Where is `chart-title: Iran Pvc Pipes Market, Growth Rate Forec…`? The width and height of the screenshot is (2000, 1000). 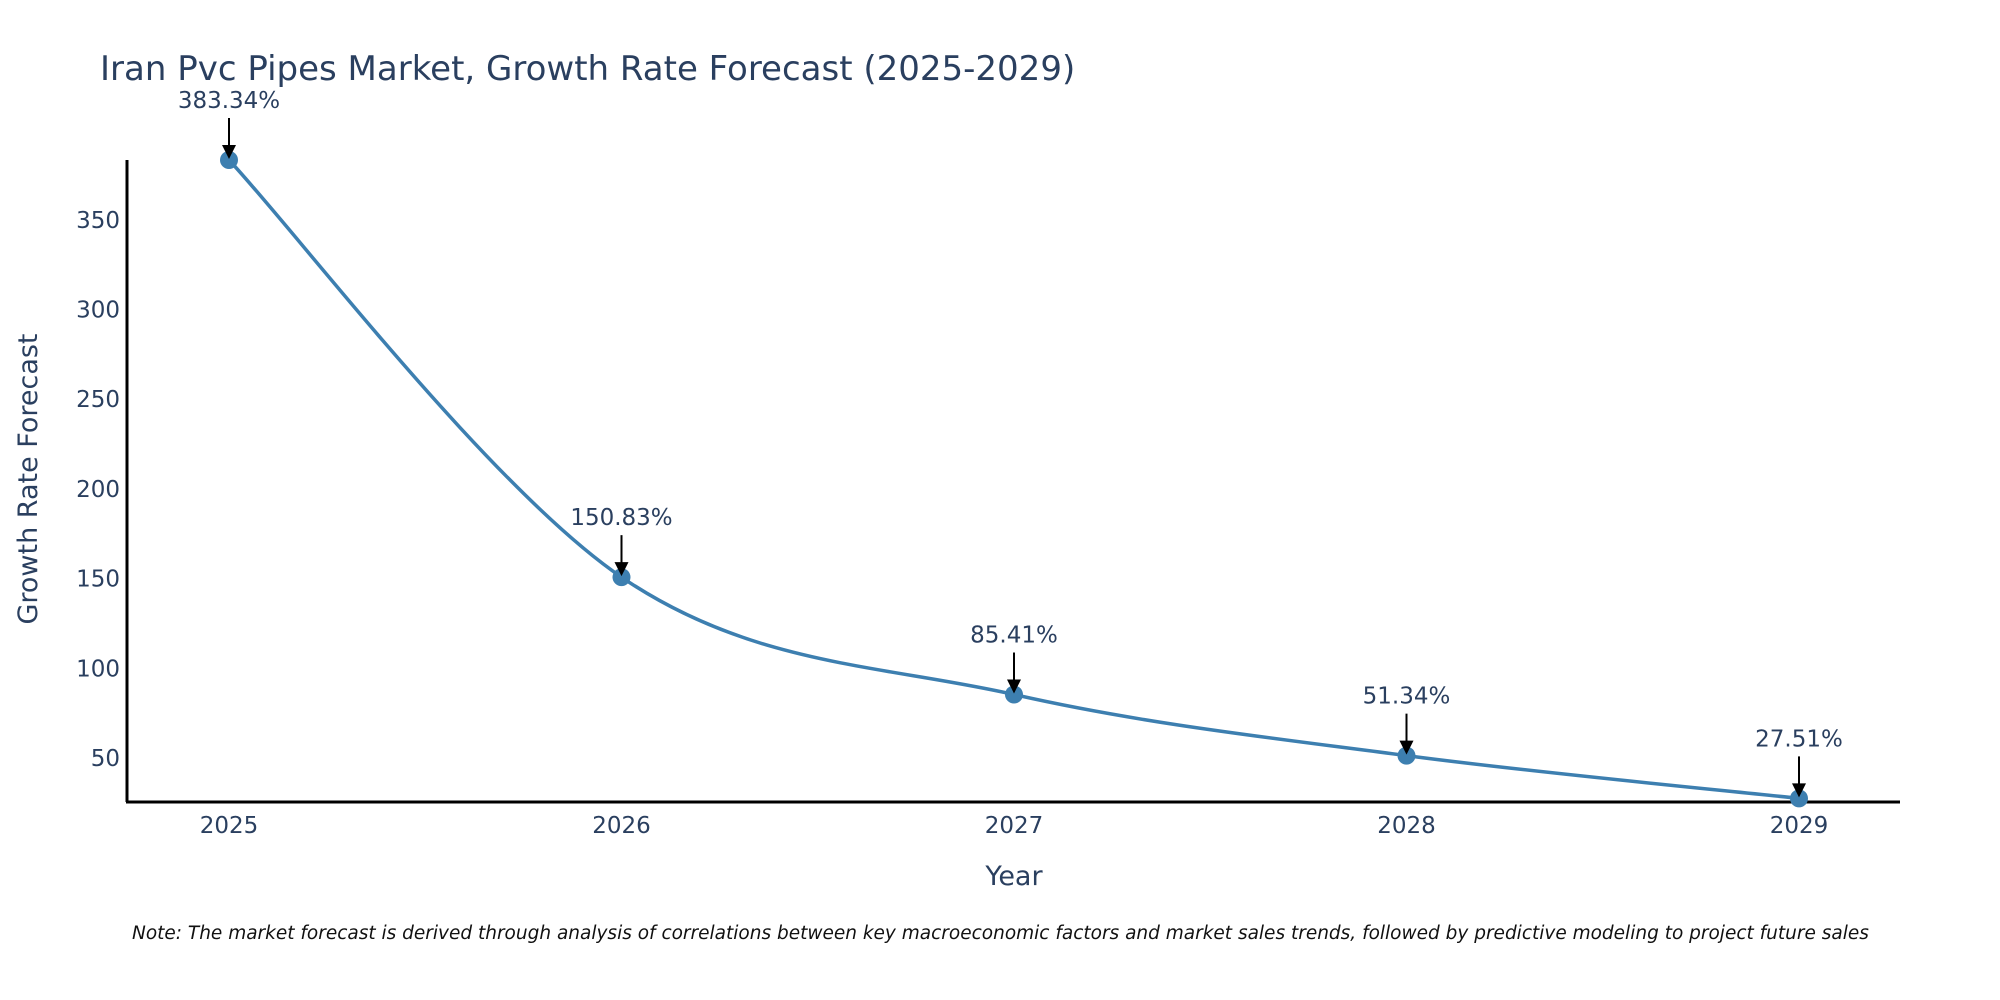
chart-title: Iran Pvc Pipes Market, Growth Rate Forec… is located at coordinates (587, 69).